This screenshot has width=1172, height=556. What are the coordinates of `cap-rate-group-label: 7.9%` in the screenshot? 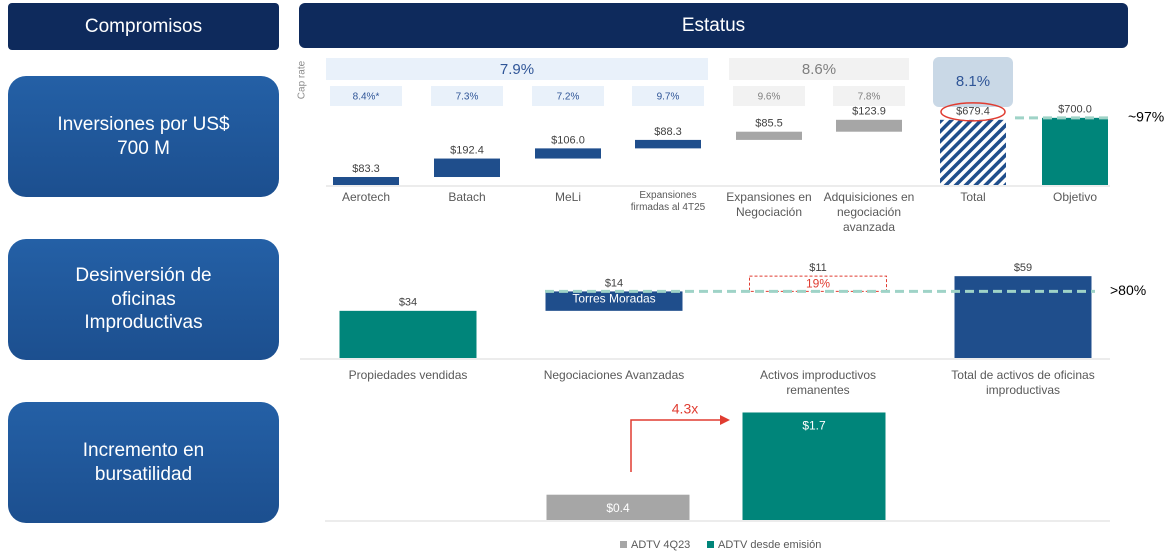 It's located at (517, 69).